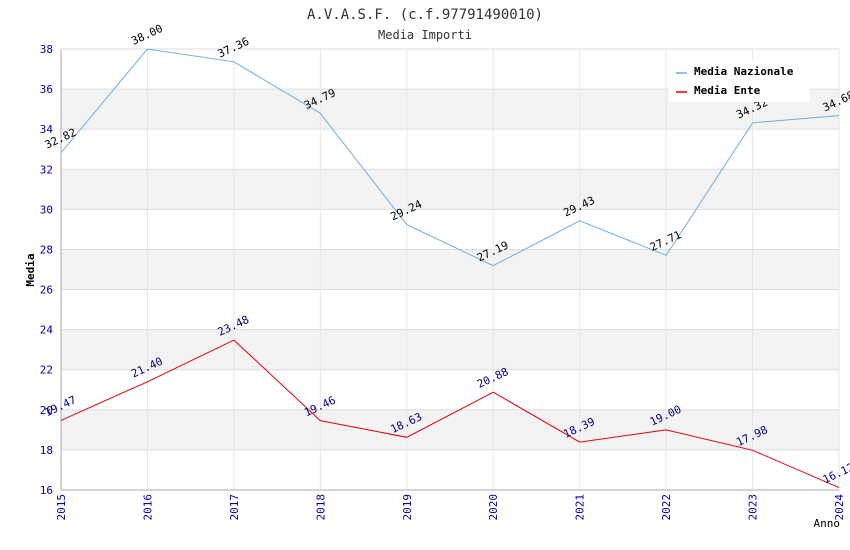  Describe the element at coordinates (839, 507) in the screenshot. I see `x-tick-label: 2024` at that location.